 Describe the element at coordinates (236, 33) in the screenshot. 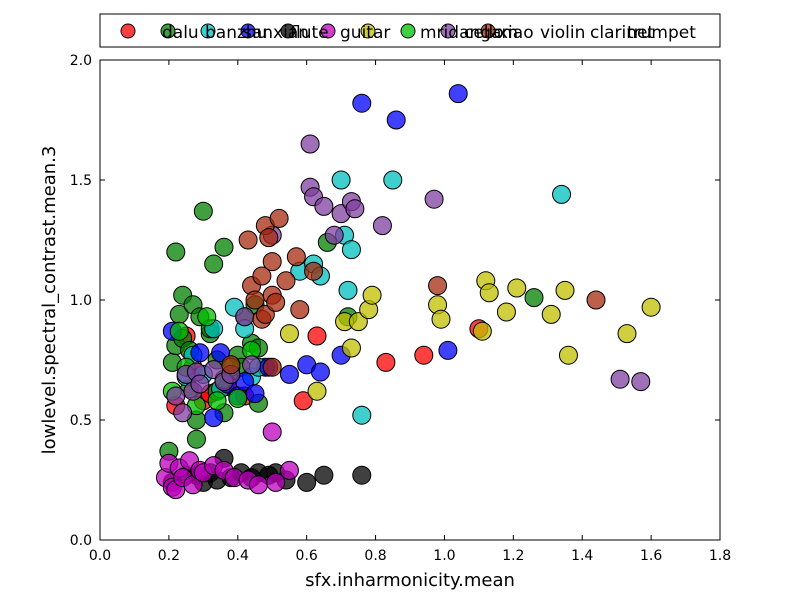

I see `legend-label-banzhu: banzhu` at that location.